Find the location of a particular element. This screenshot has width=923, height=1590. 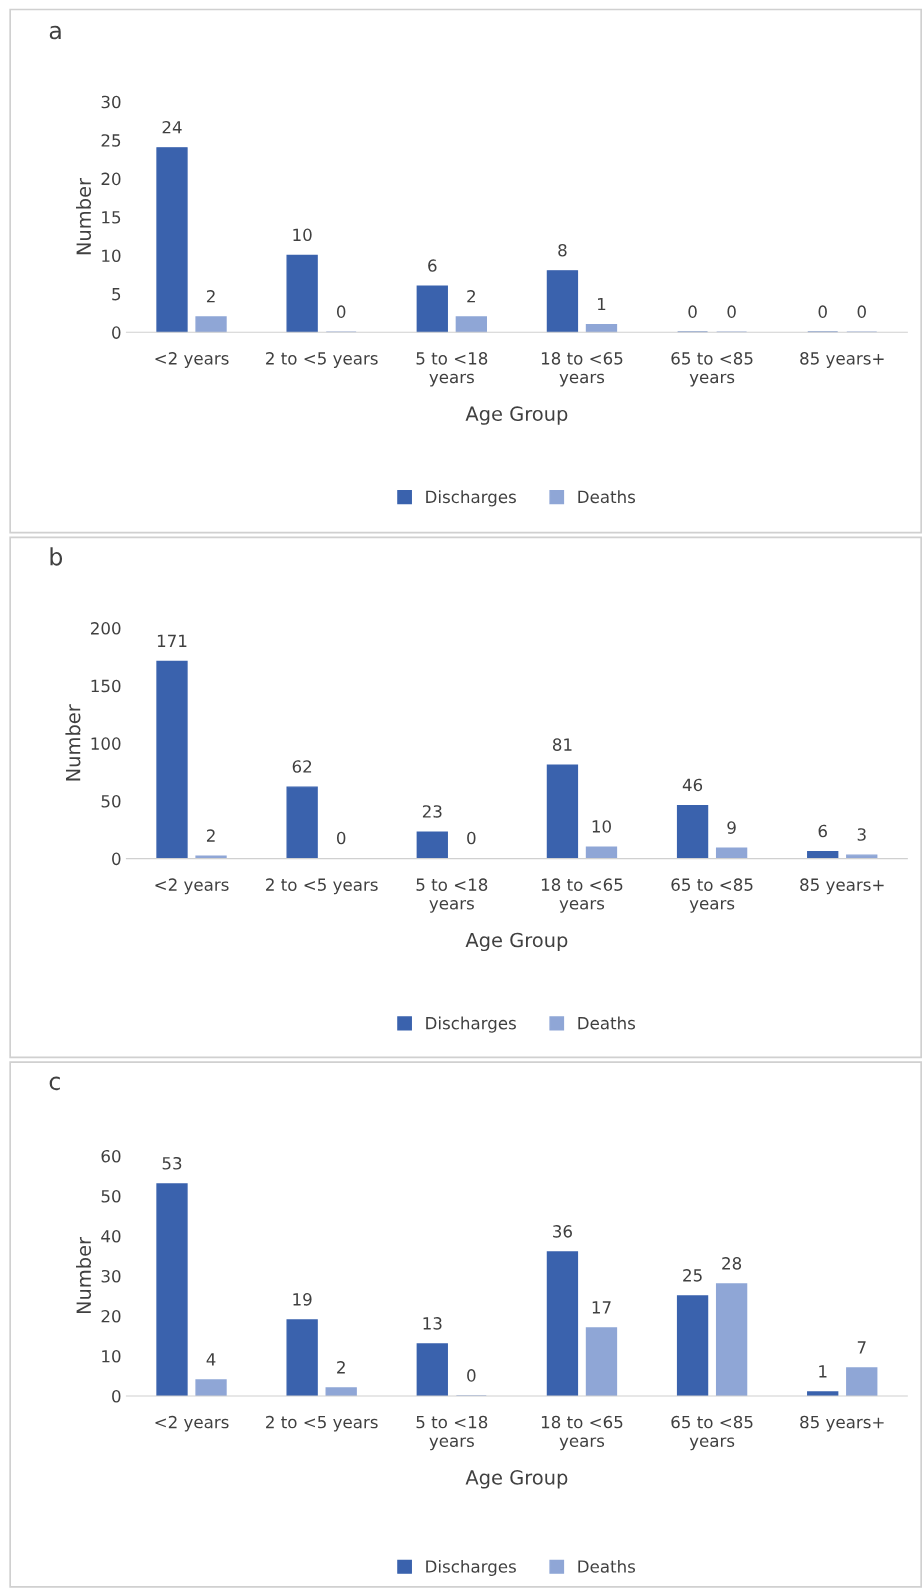

data-label: 3 is located at coordinates (861, 834).